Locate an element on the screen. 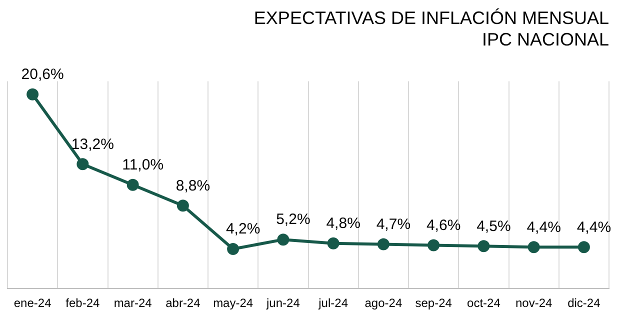 This screenshot has height=319, width=619. x-tick-label: ago-24 is located at coordinates (383, 303).